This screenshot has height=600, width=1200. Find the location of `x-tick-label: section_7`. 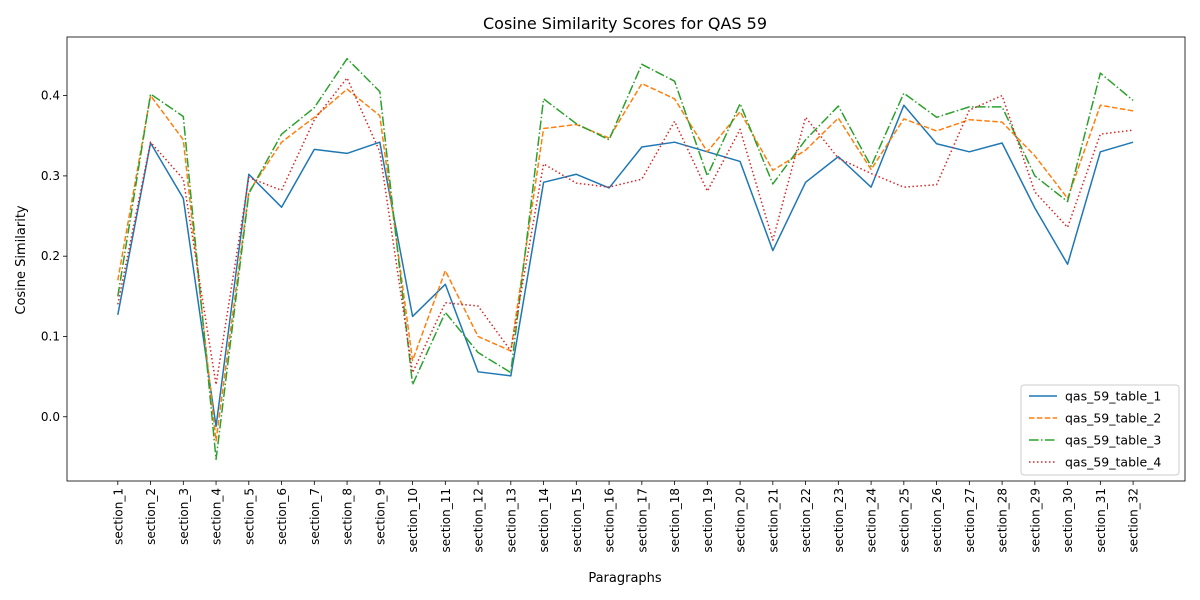

x-tick-label: section_7 is located at coordinates (315, 516).